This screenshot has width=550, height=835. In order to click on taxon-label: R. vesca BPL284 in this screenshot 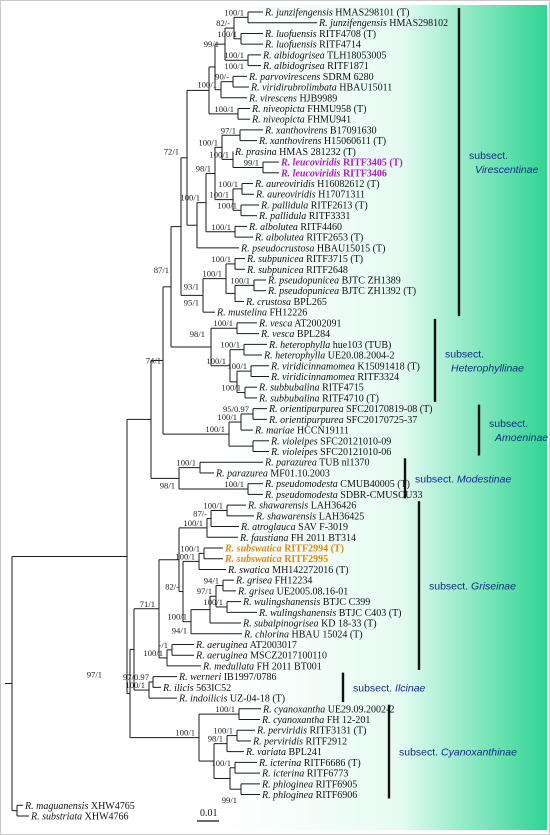, I will do `click(295, 334)`.